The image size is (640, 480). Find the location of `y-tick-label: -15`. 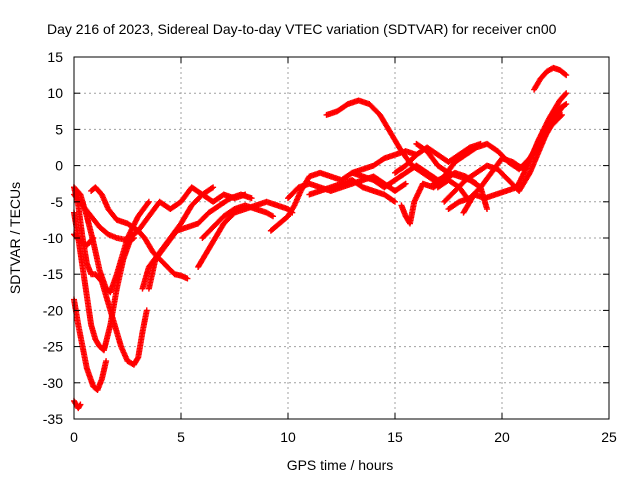

y-tick-label: -15 is located at coordinates (53, 274).